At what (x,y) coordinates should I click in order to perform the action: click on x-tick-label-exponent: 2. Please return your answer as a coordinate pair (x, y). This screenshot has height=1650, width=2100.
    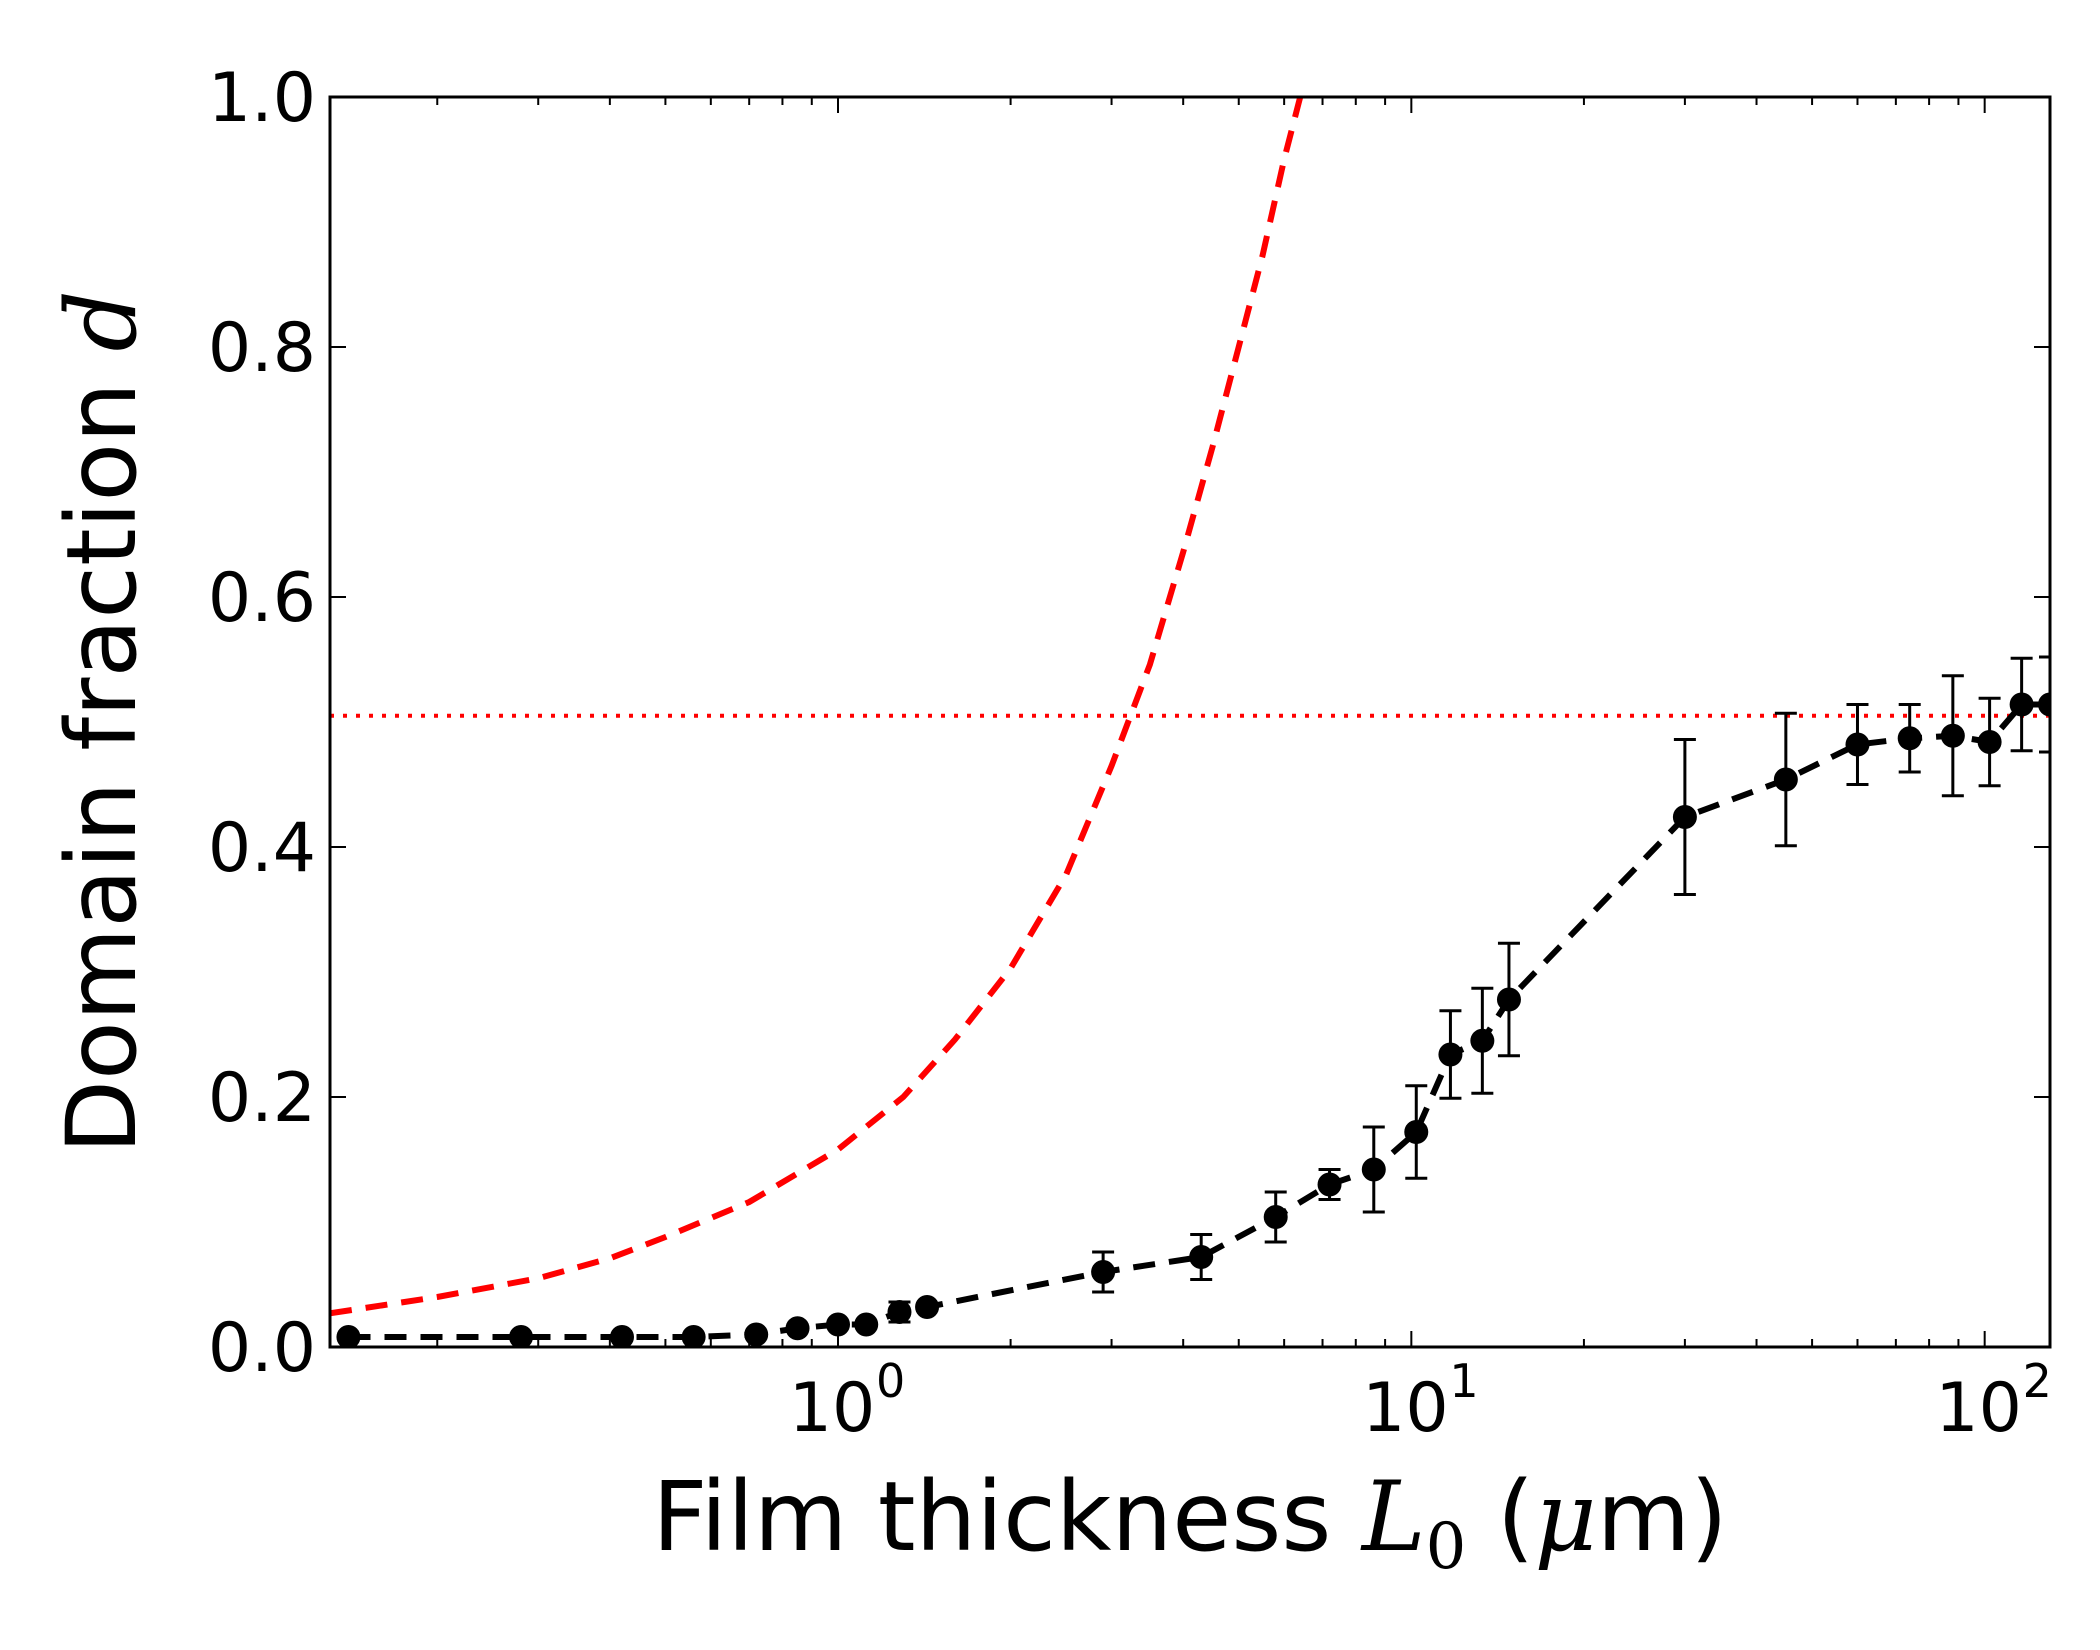
    Looking at the image, I should click on (2037, 1381).